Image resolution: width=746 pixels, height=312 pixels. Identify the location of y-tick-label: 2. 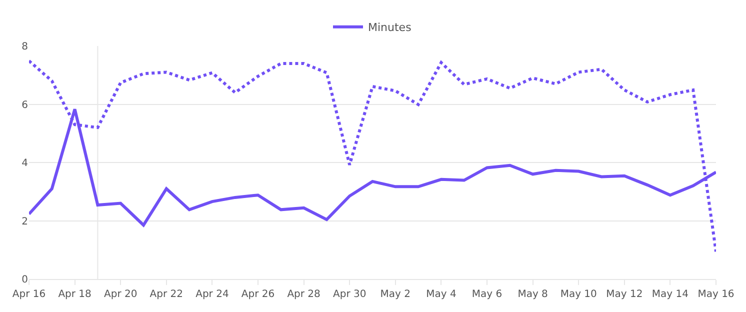
(25, 222).